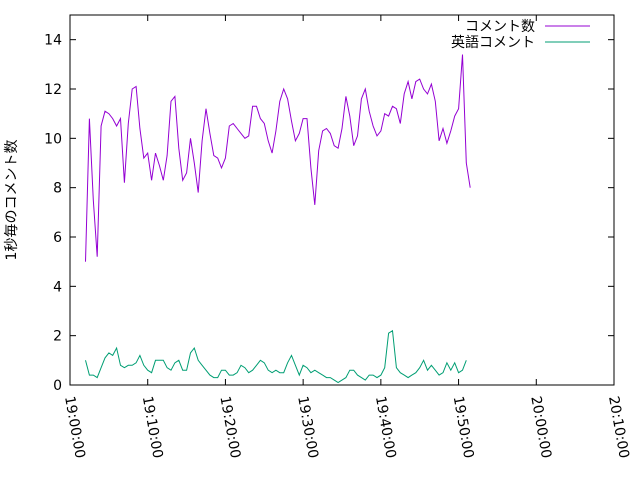 Image resolution: width=640 pixels, height=480 pixels. What do you see at coordinates (57, 337) in the screenshot?
I see `y-tick-label: 2` at bounding box center [57, 337].